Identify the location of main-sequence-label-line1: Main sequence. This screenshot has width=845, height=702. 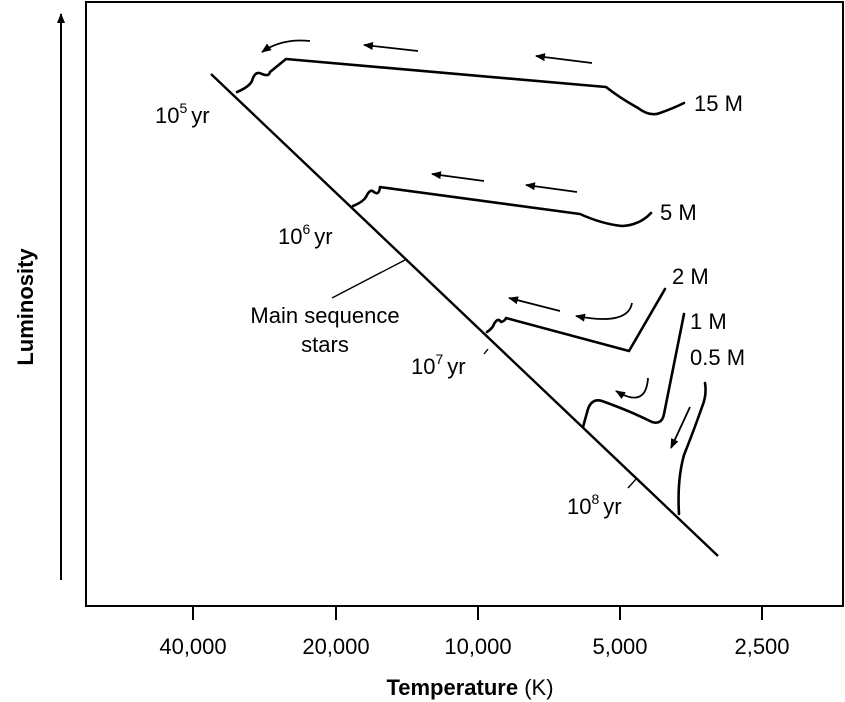
(324, 315).